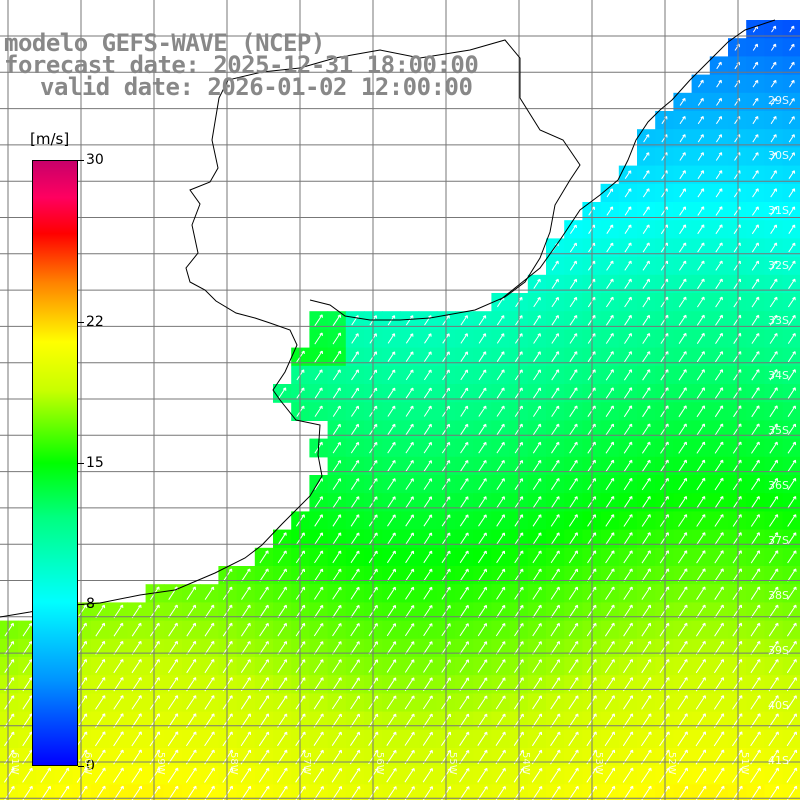 The image size is (800, 800). Describe the element at coordinates (90, 604) in the screenshot. I see `colorbar-tick-label: 8` at that location.